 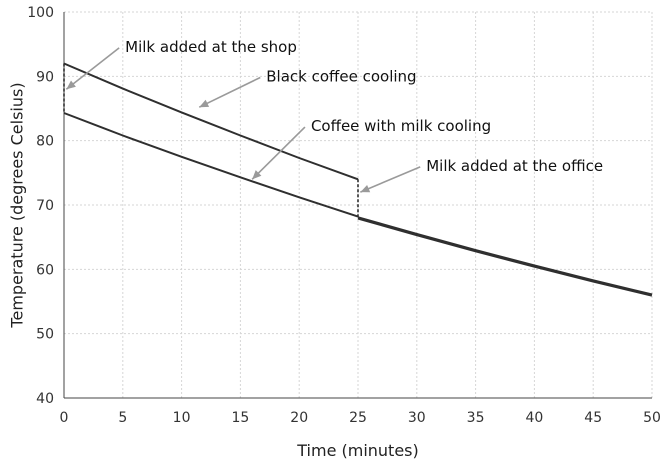 What do you see at coordinates (17, 205) in the screenshot?
I see `y-axis-title: Temperature (degrees Celsius)` at bounding box center [17, 205].